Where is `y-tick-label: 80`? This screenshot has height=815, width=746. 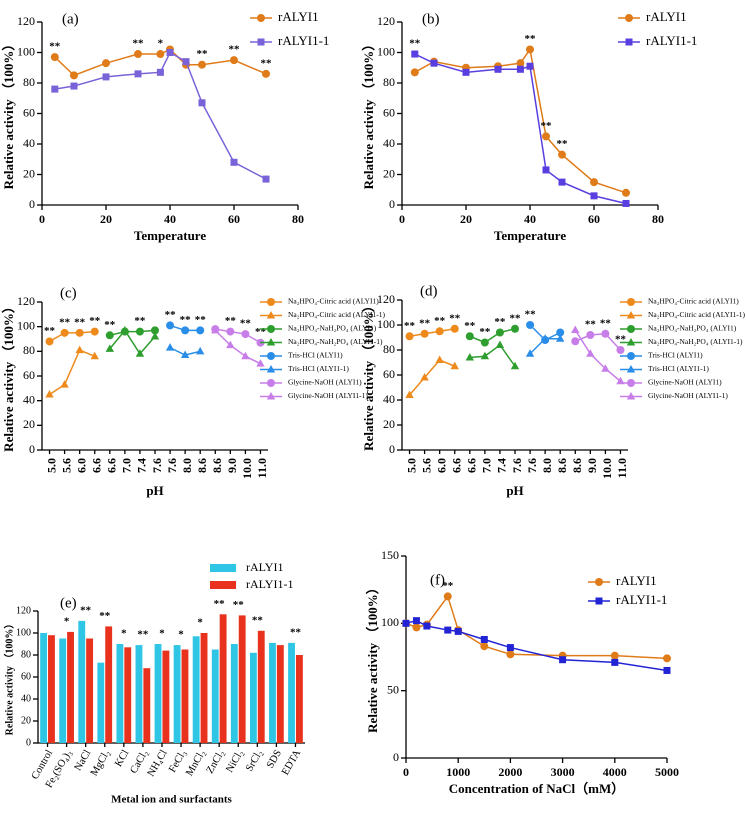 y-tick-label: 80 is located at coordinates (389, 82).